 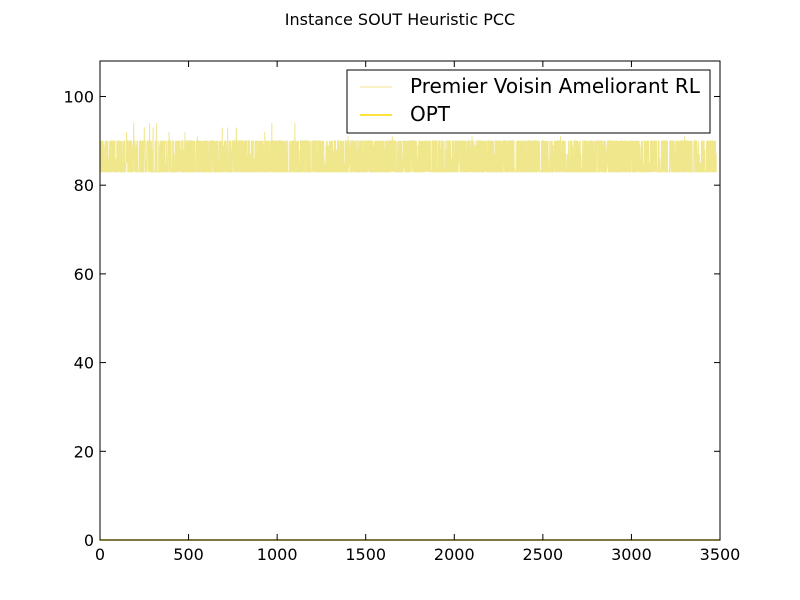 I want to click on y-tick-label: 80, so click(x=84, y=185).